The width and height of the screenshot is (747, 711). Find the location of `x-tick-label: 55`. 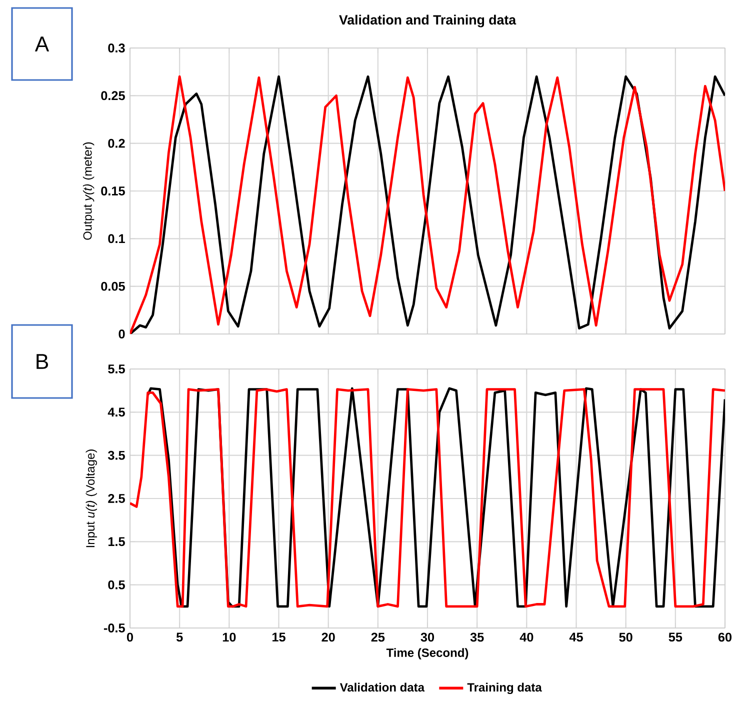

x-tick-label: 55 is located at coordinates (675, 637).